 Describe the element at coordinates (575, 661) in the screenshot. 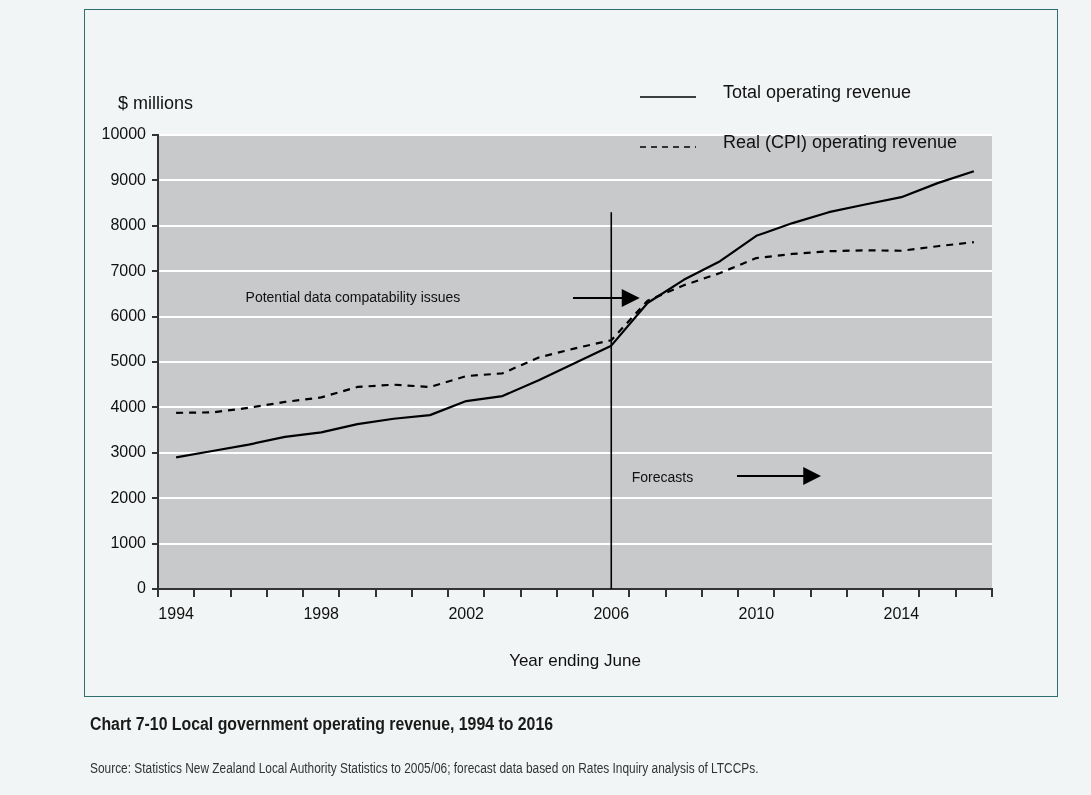

I see `x-axis-title: Year ending June` at that location.